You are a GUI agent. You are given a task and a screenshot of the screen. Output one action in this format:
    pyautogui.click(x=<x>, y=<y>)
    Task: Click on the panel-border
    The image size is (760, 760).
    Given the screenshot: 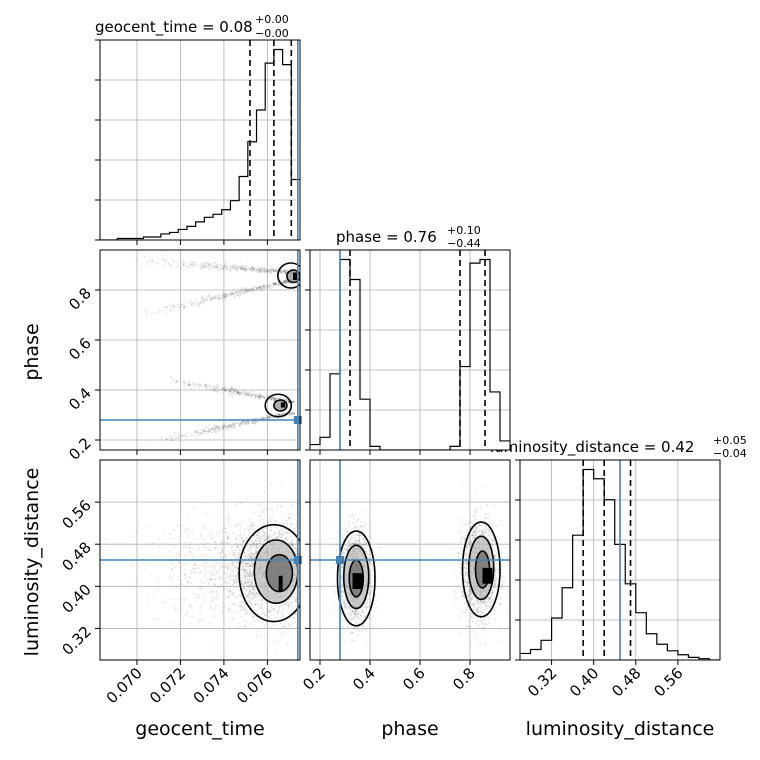 What is the action you would take?
    pyautogui.click(x=200, y=140)
    